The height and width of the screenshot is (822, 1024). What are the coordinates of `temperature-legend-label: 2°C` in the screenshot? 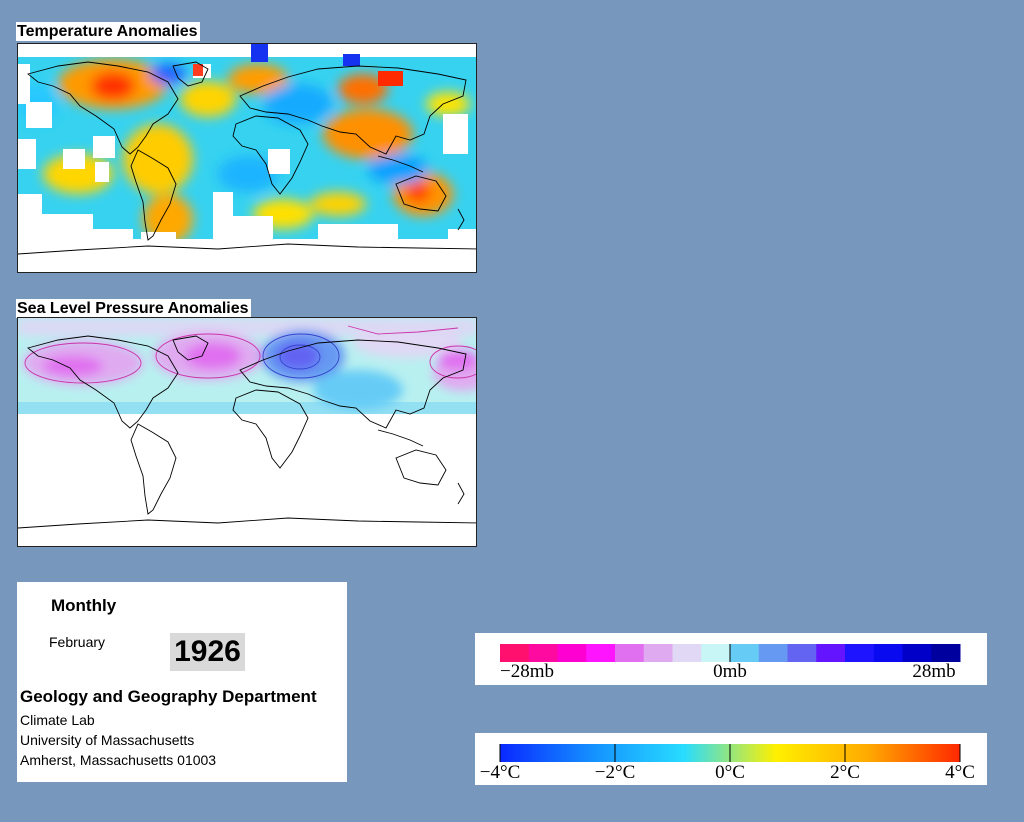 It's located at (845, 772).